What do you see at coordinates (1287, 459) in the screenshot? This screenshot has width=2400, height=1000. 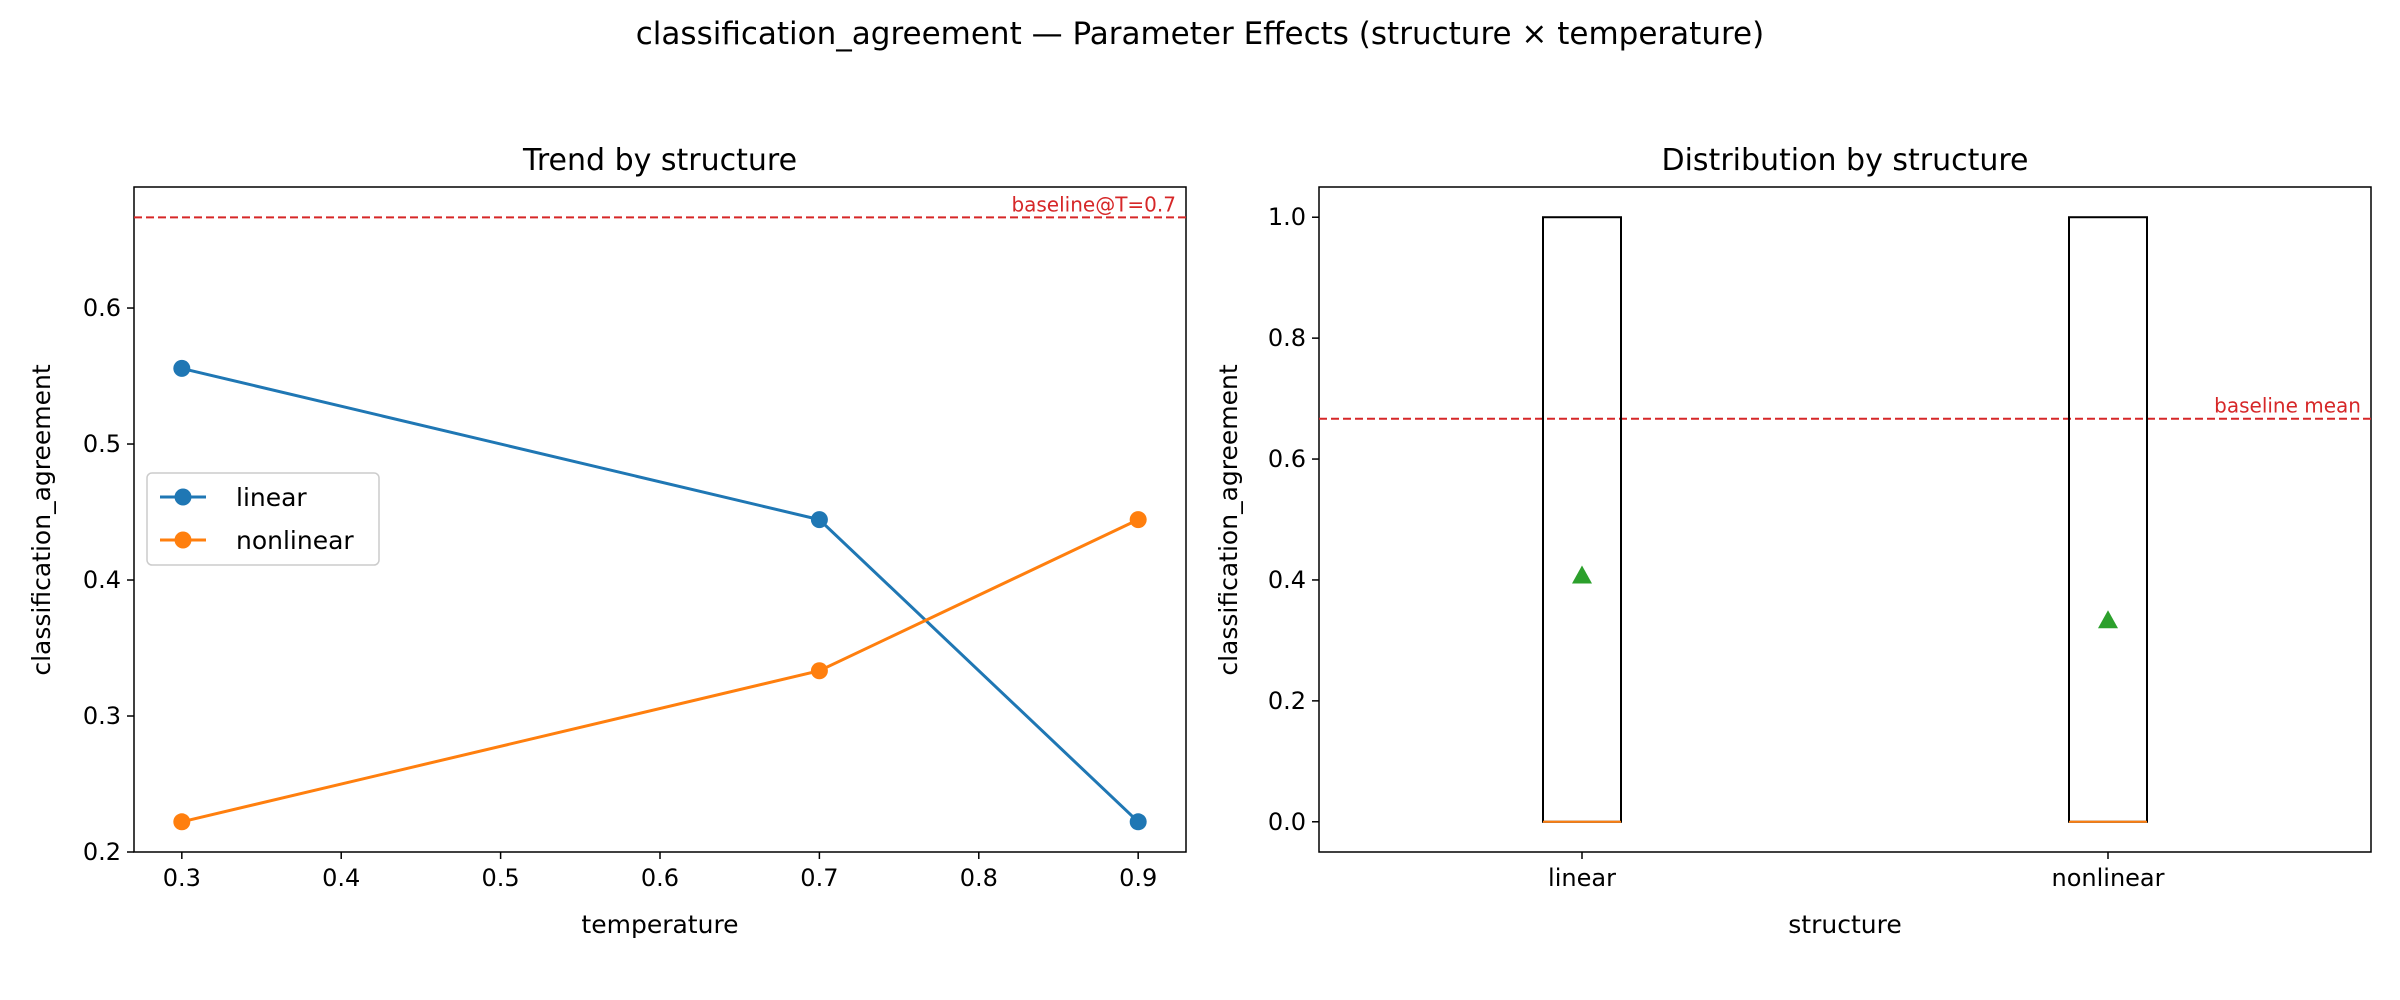 I see `right-y-tick-label: 0.6` at bounding box center [1287, 459].